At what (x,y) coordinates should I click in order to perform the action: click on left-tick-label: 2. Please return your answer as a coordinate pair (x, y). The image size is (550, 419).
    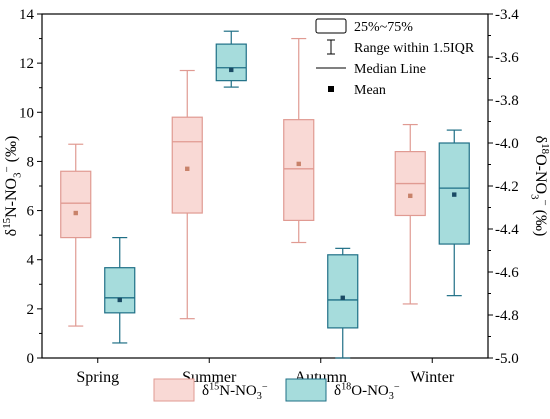
    Looking at the image, I should click on (31, 310).